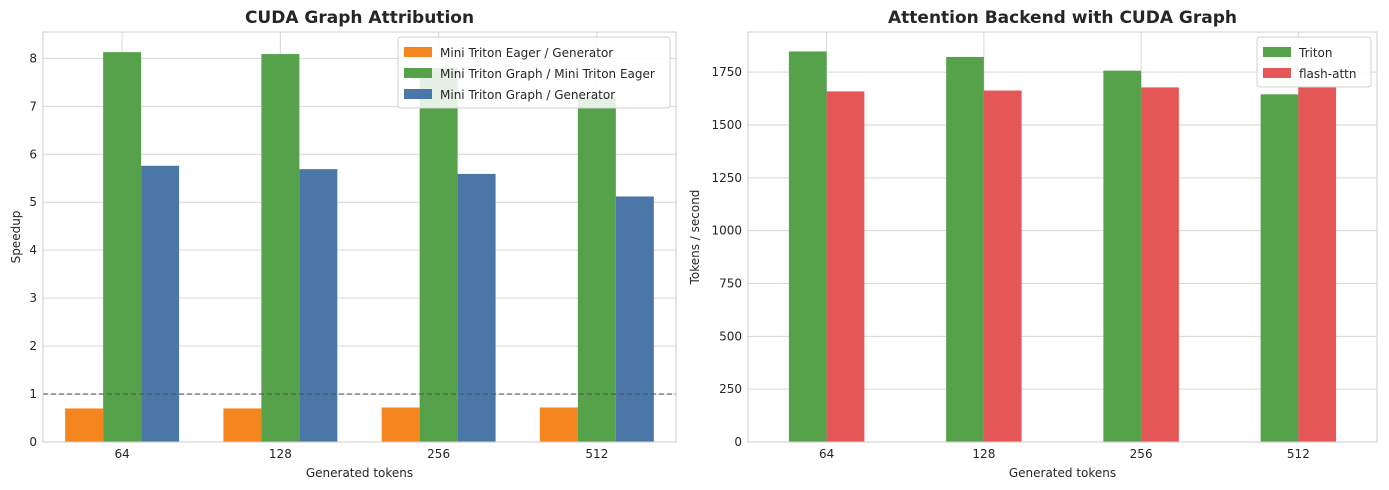 The image size is (1389, 490). I want to click on y-axis-label: Tokens / second, so click(695, 238).